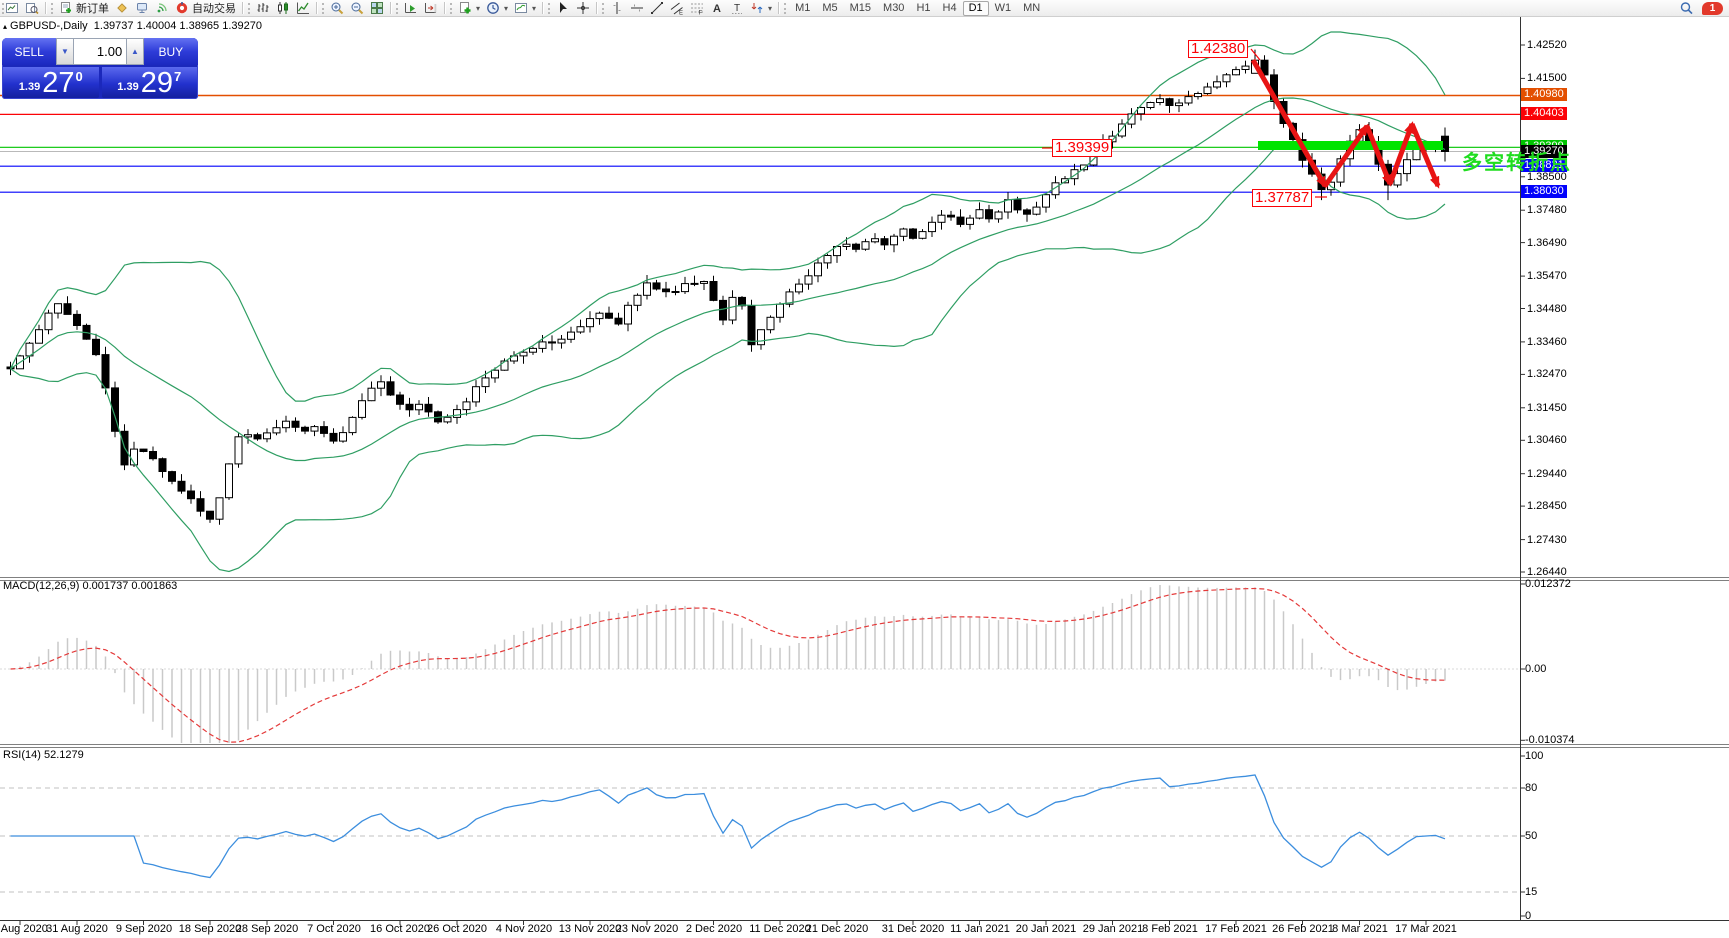 The image size is (1729, 938). I want to click on sell-price-display: 1.39 27 0, so click(51, 82).